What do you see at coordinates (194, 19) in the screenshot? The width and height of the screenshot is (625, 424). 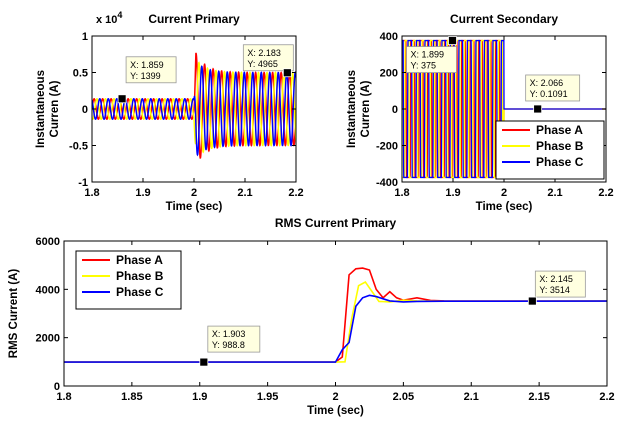 I see `chart-title: Current Primary` at bounding box center [194, 19].